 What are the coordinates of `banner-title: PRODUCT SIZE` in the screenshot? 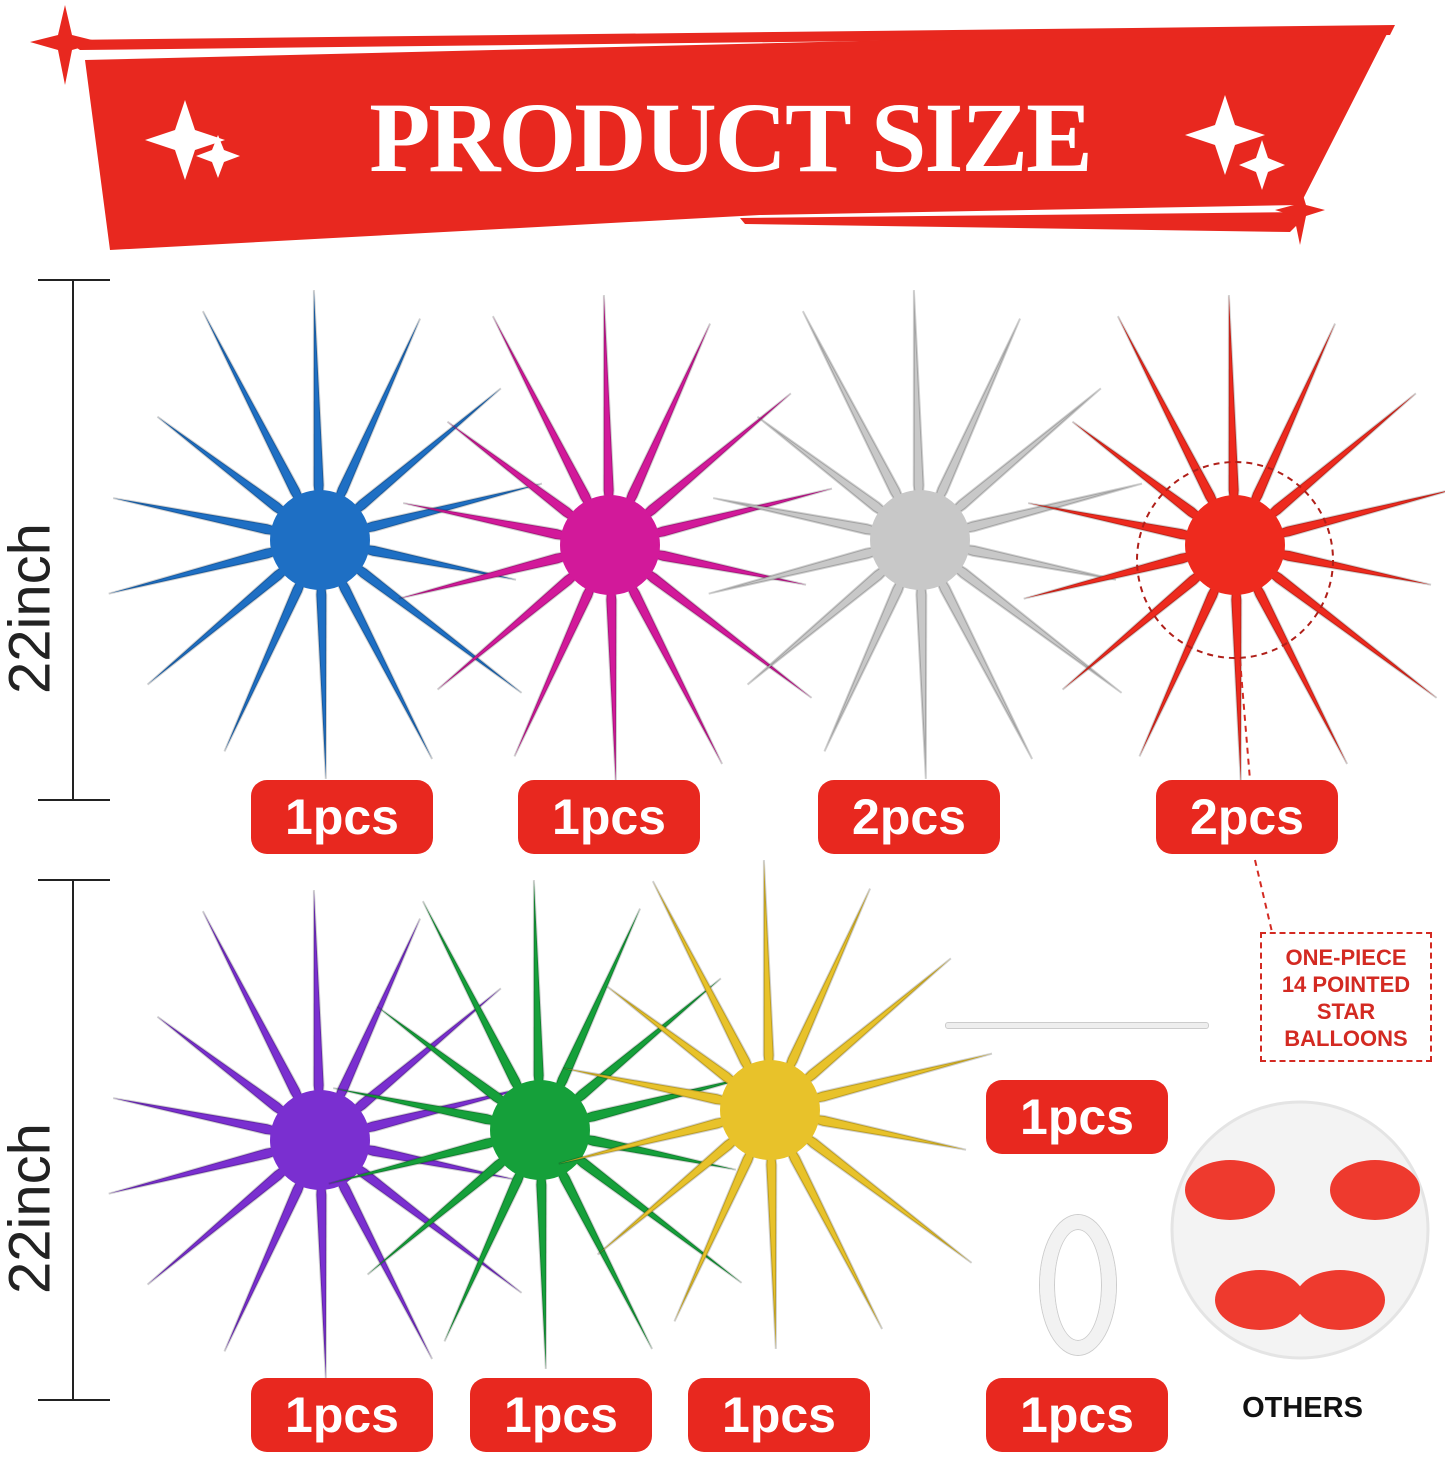 It's located at (731, 137).